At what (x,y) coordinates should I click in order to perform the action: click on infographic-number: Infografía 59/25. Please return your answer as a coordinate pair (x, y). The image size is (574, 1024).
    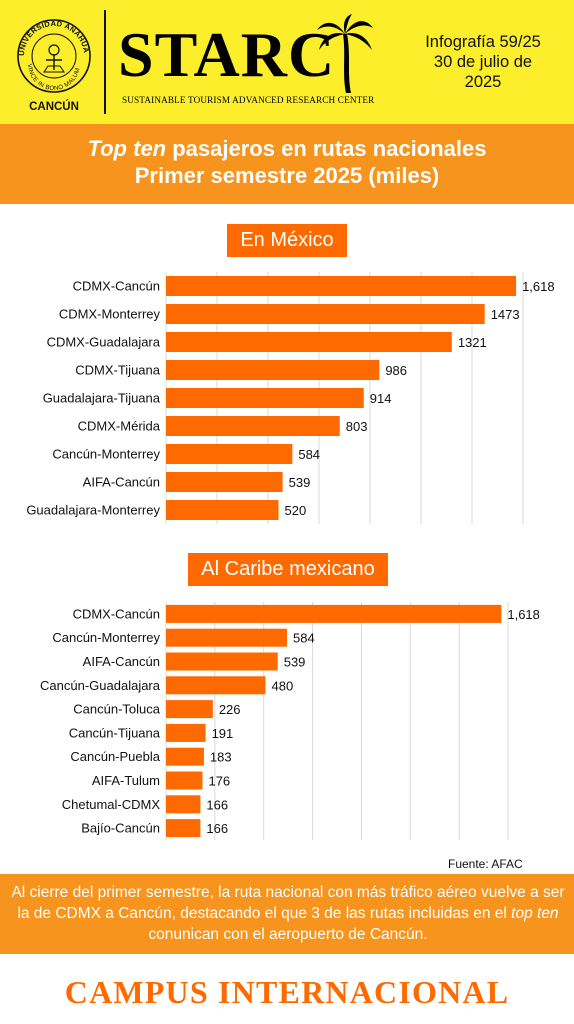
    Looking at the image, I should click on (483, 42).